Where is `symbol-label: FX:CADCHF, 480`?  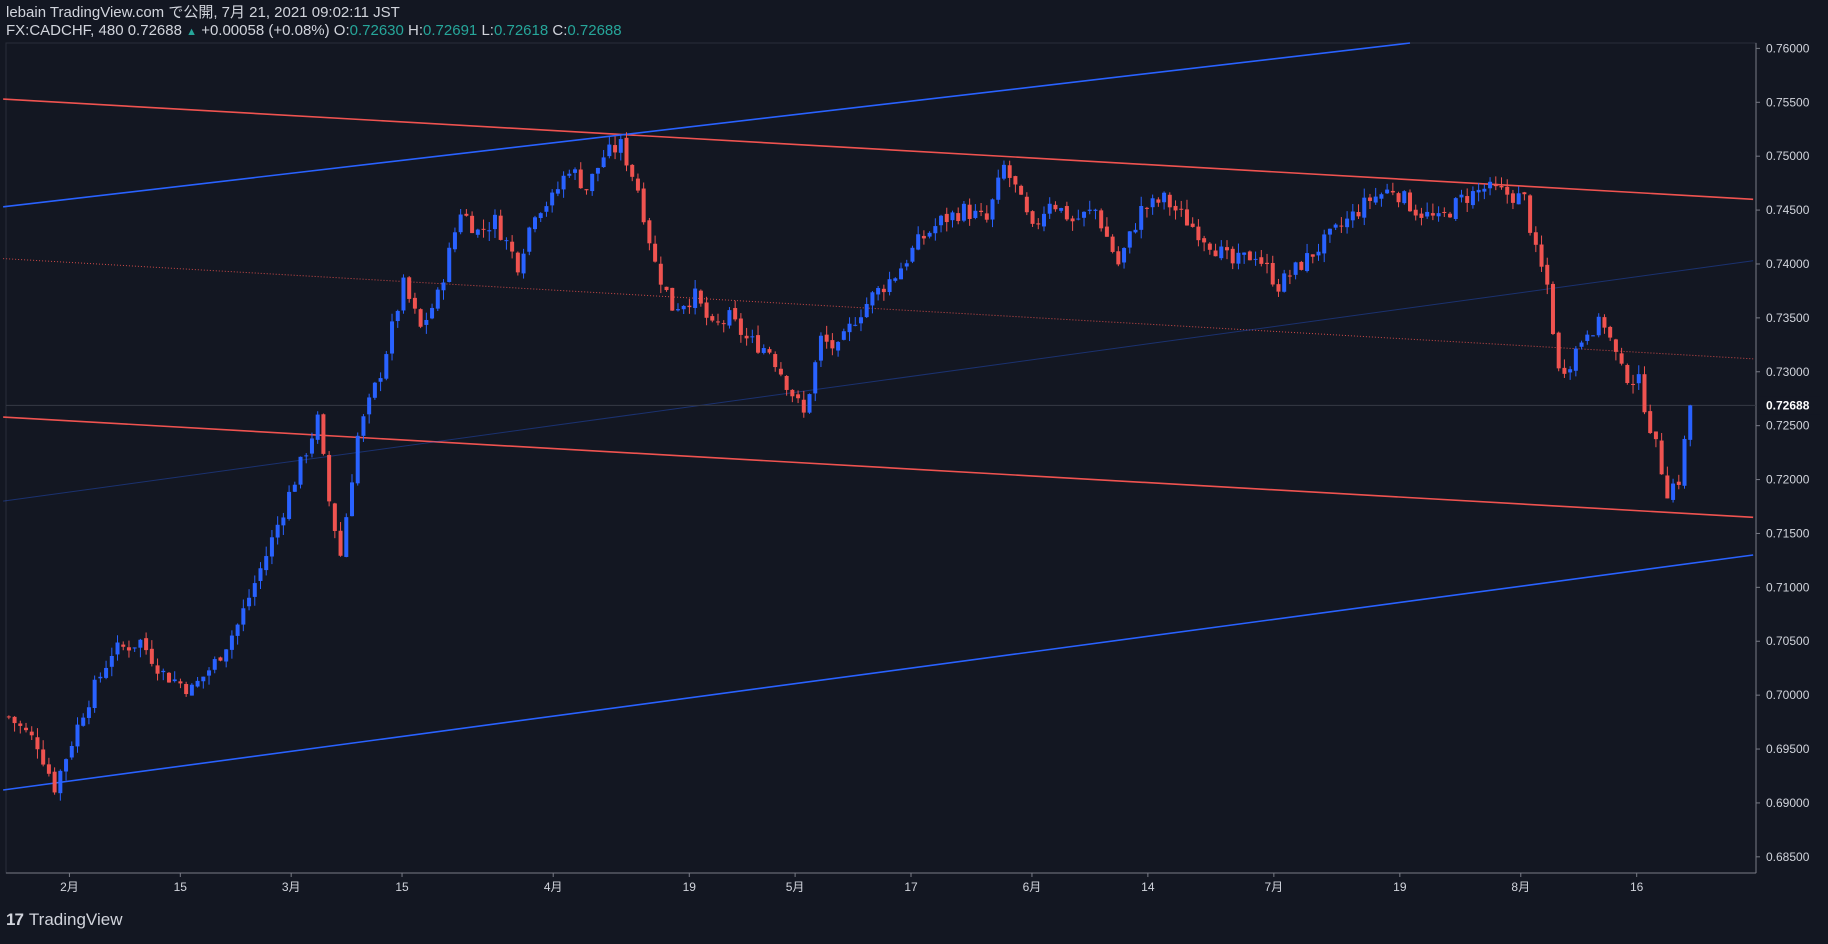 symbol-label: FX:CADCHF, 480 is located at coordinates (65, 30).